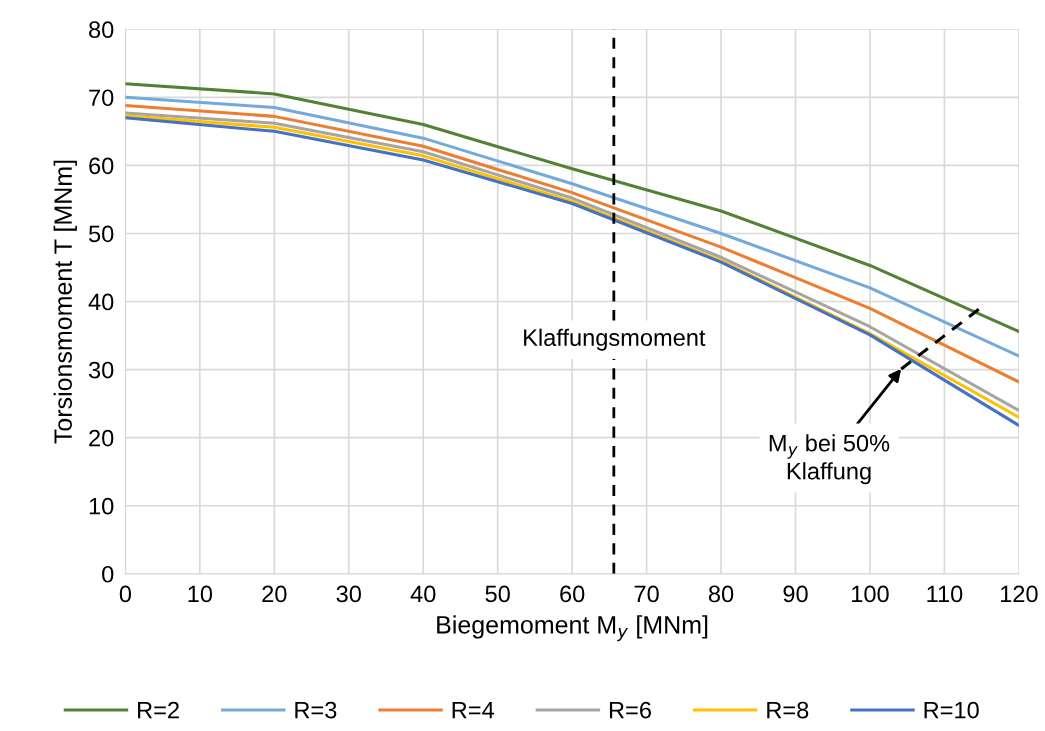 The image size is (1045, 731). I want to click on legend-label: R=2, so click(158, 710).